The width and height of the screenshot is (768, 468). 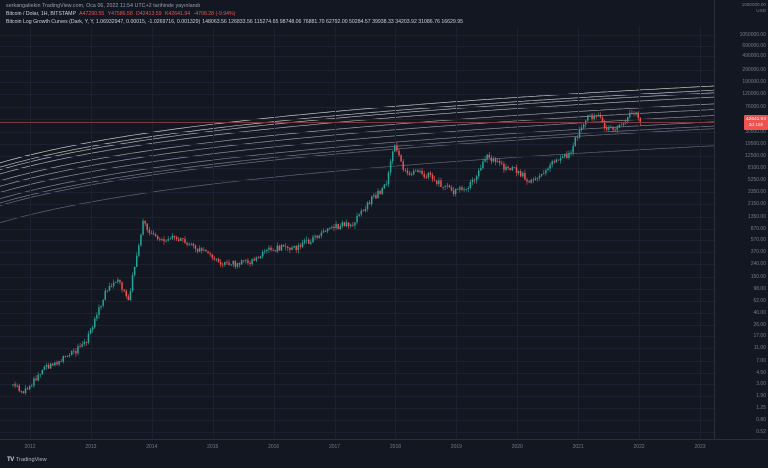 What do you see at coordinates (517, 447) in the screenshot?
I see `time-axis-label: 2020` at bounding box center [517, 447].